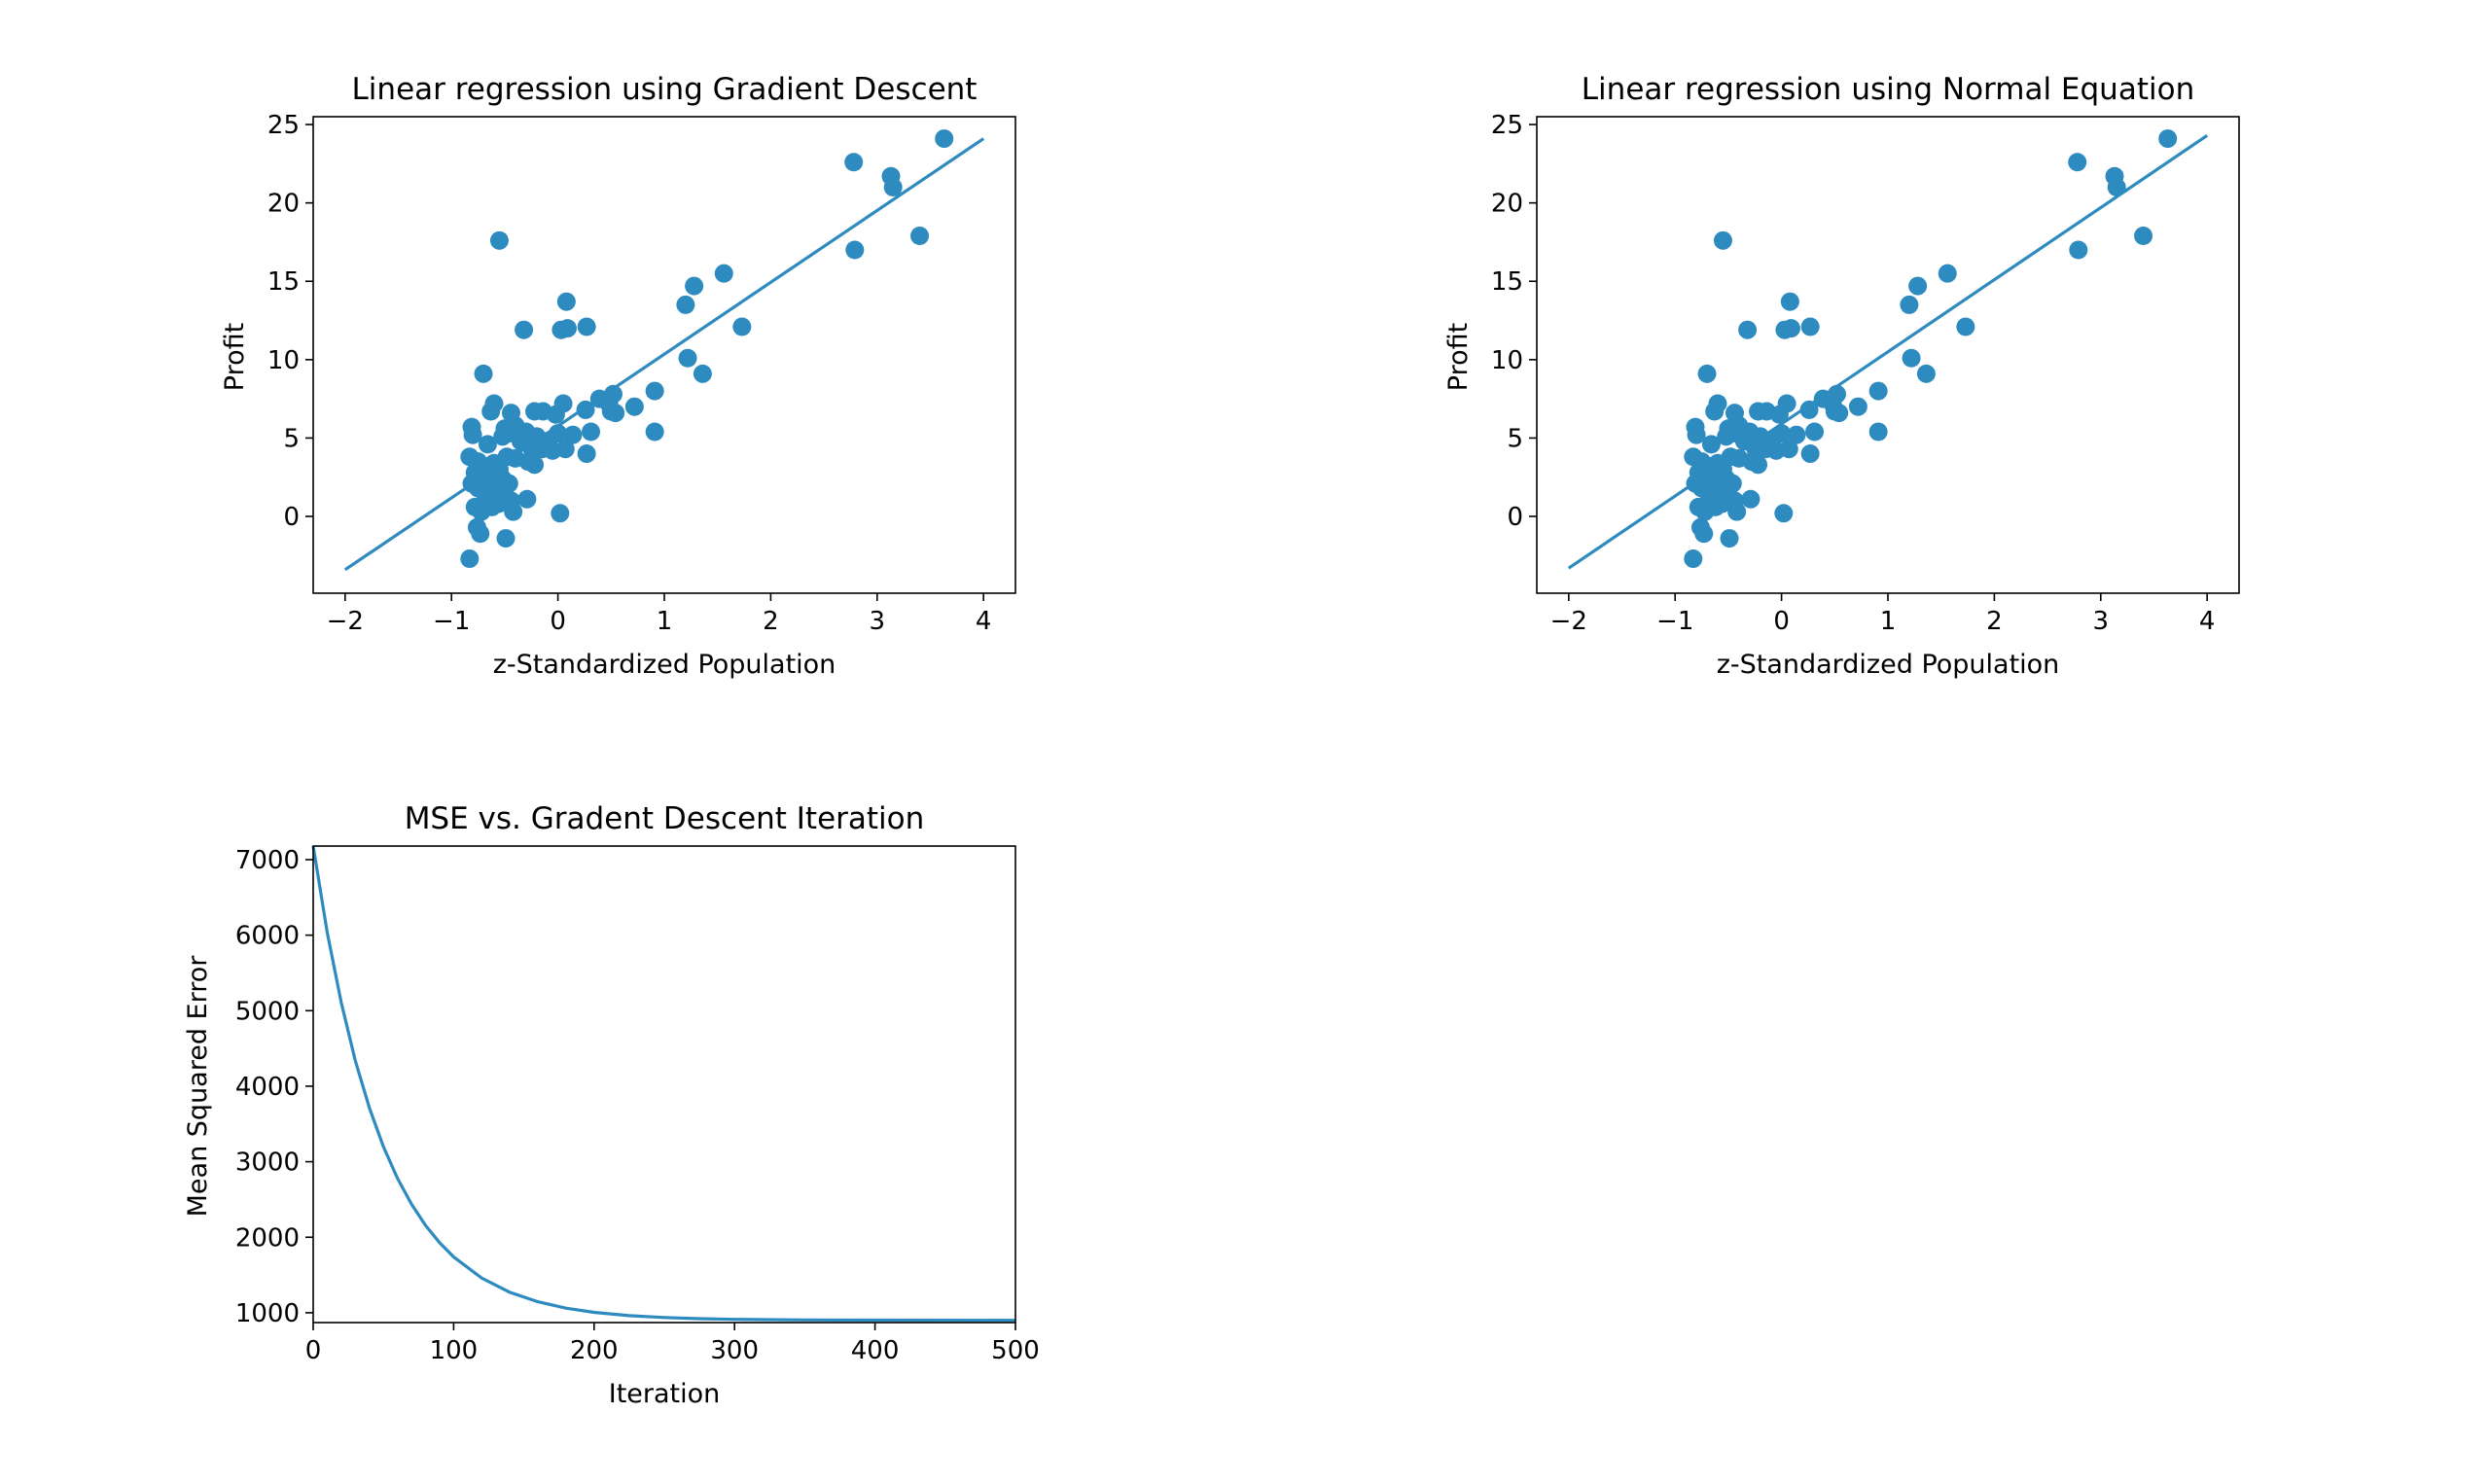 This screenshot has width=2490, height=1484. What do you see at coordinates (665, 622) in the screenshot?
I see `x-tick-label: 1` at bounding box center [665, 622].